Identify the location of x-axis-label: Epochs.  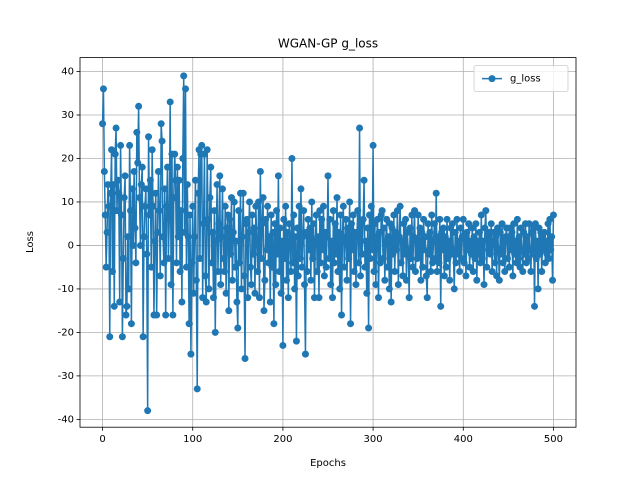
(328, 463).